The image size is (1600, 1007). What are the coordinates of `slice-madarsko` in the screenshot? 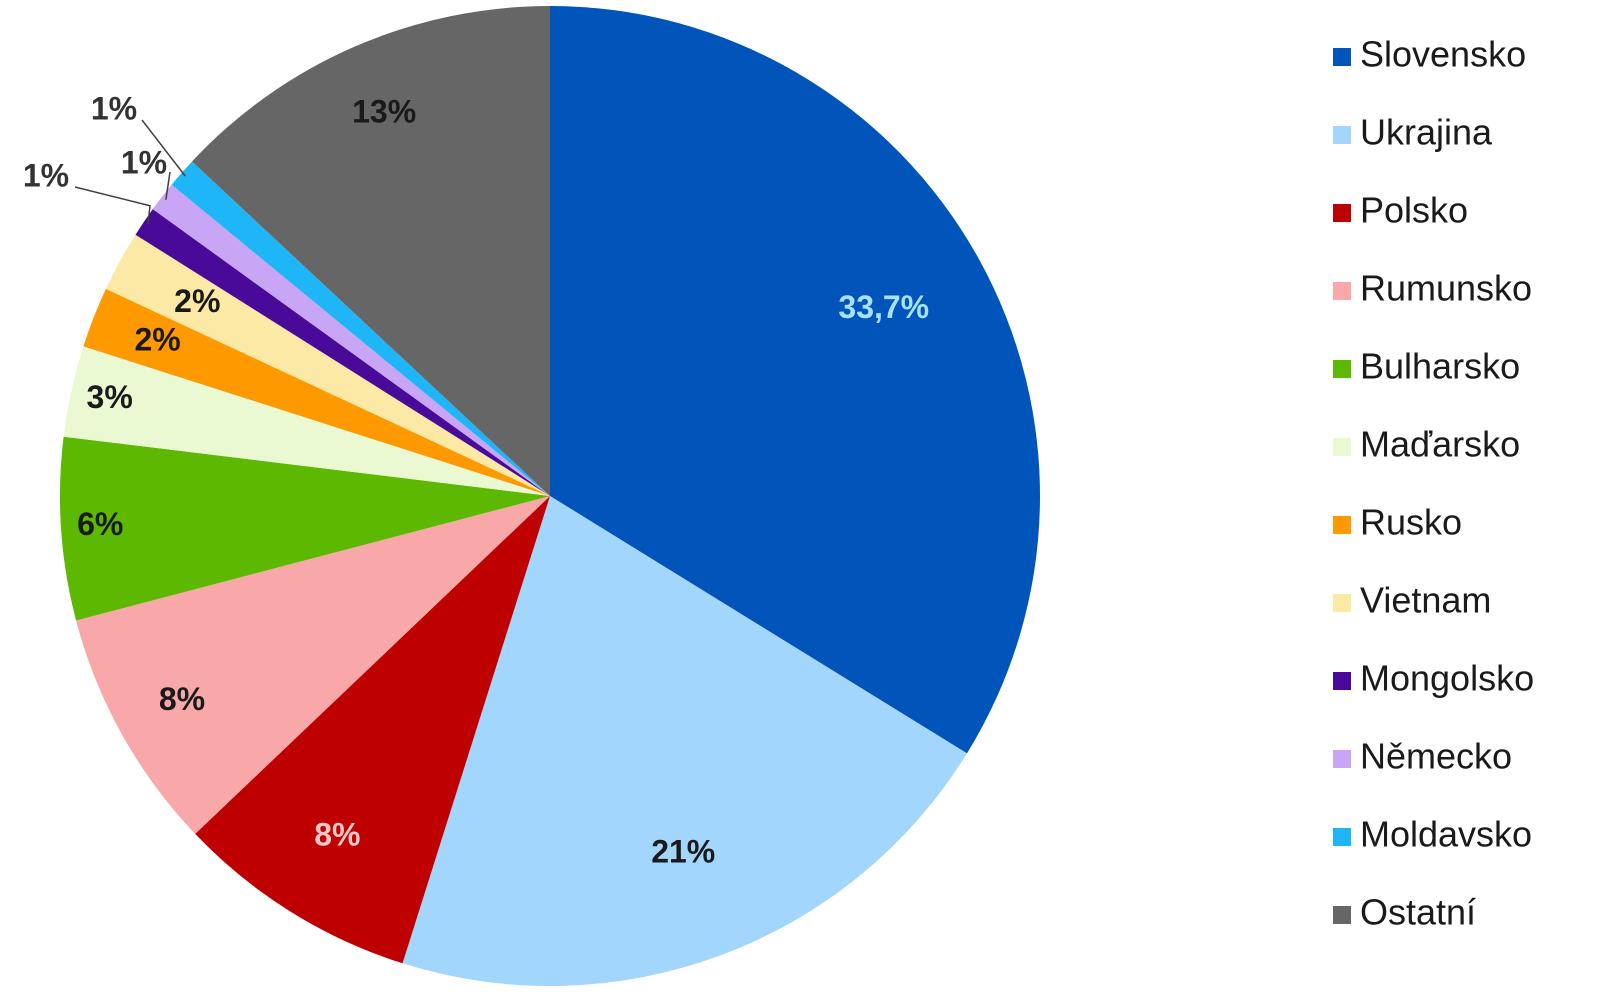 It's located at (306, 421).